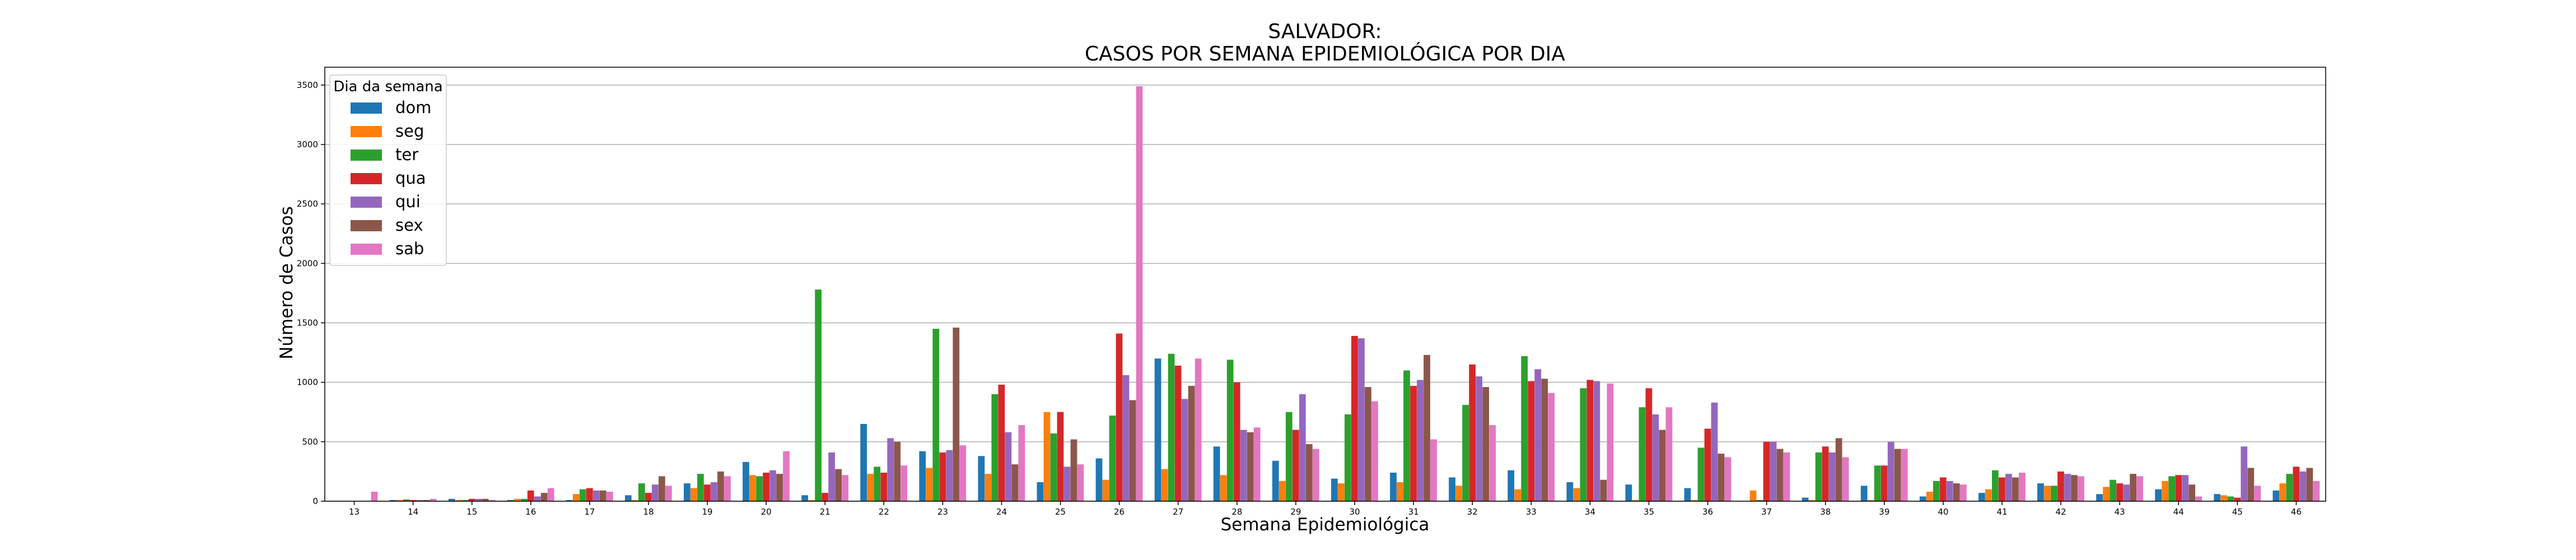  What do you see at coordinates (287, 283) in the screenshot?
I see `y-axis-label: Número de Casos` at bounding box center [287, 283].